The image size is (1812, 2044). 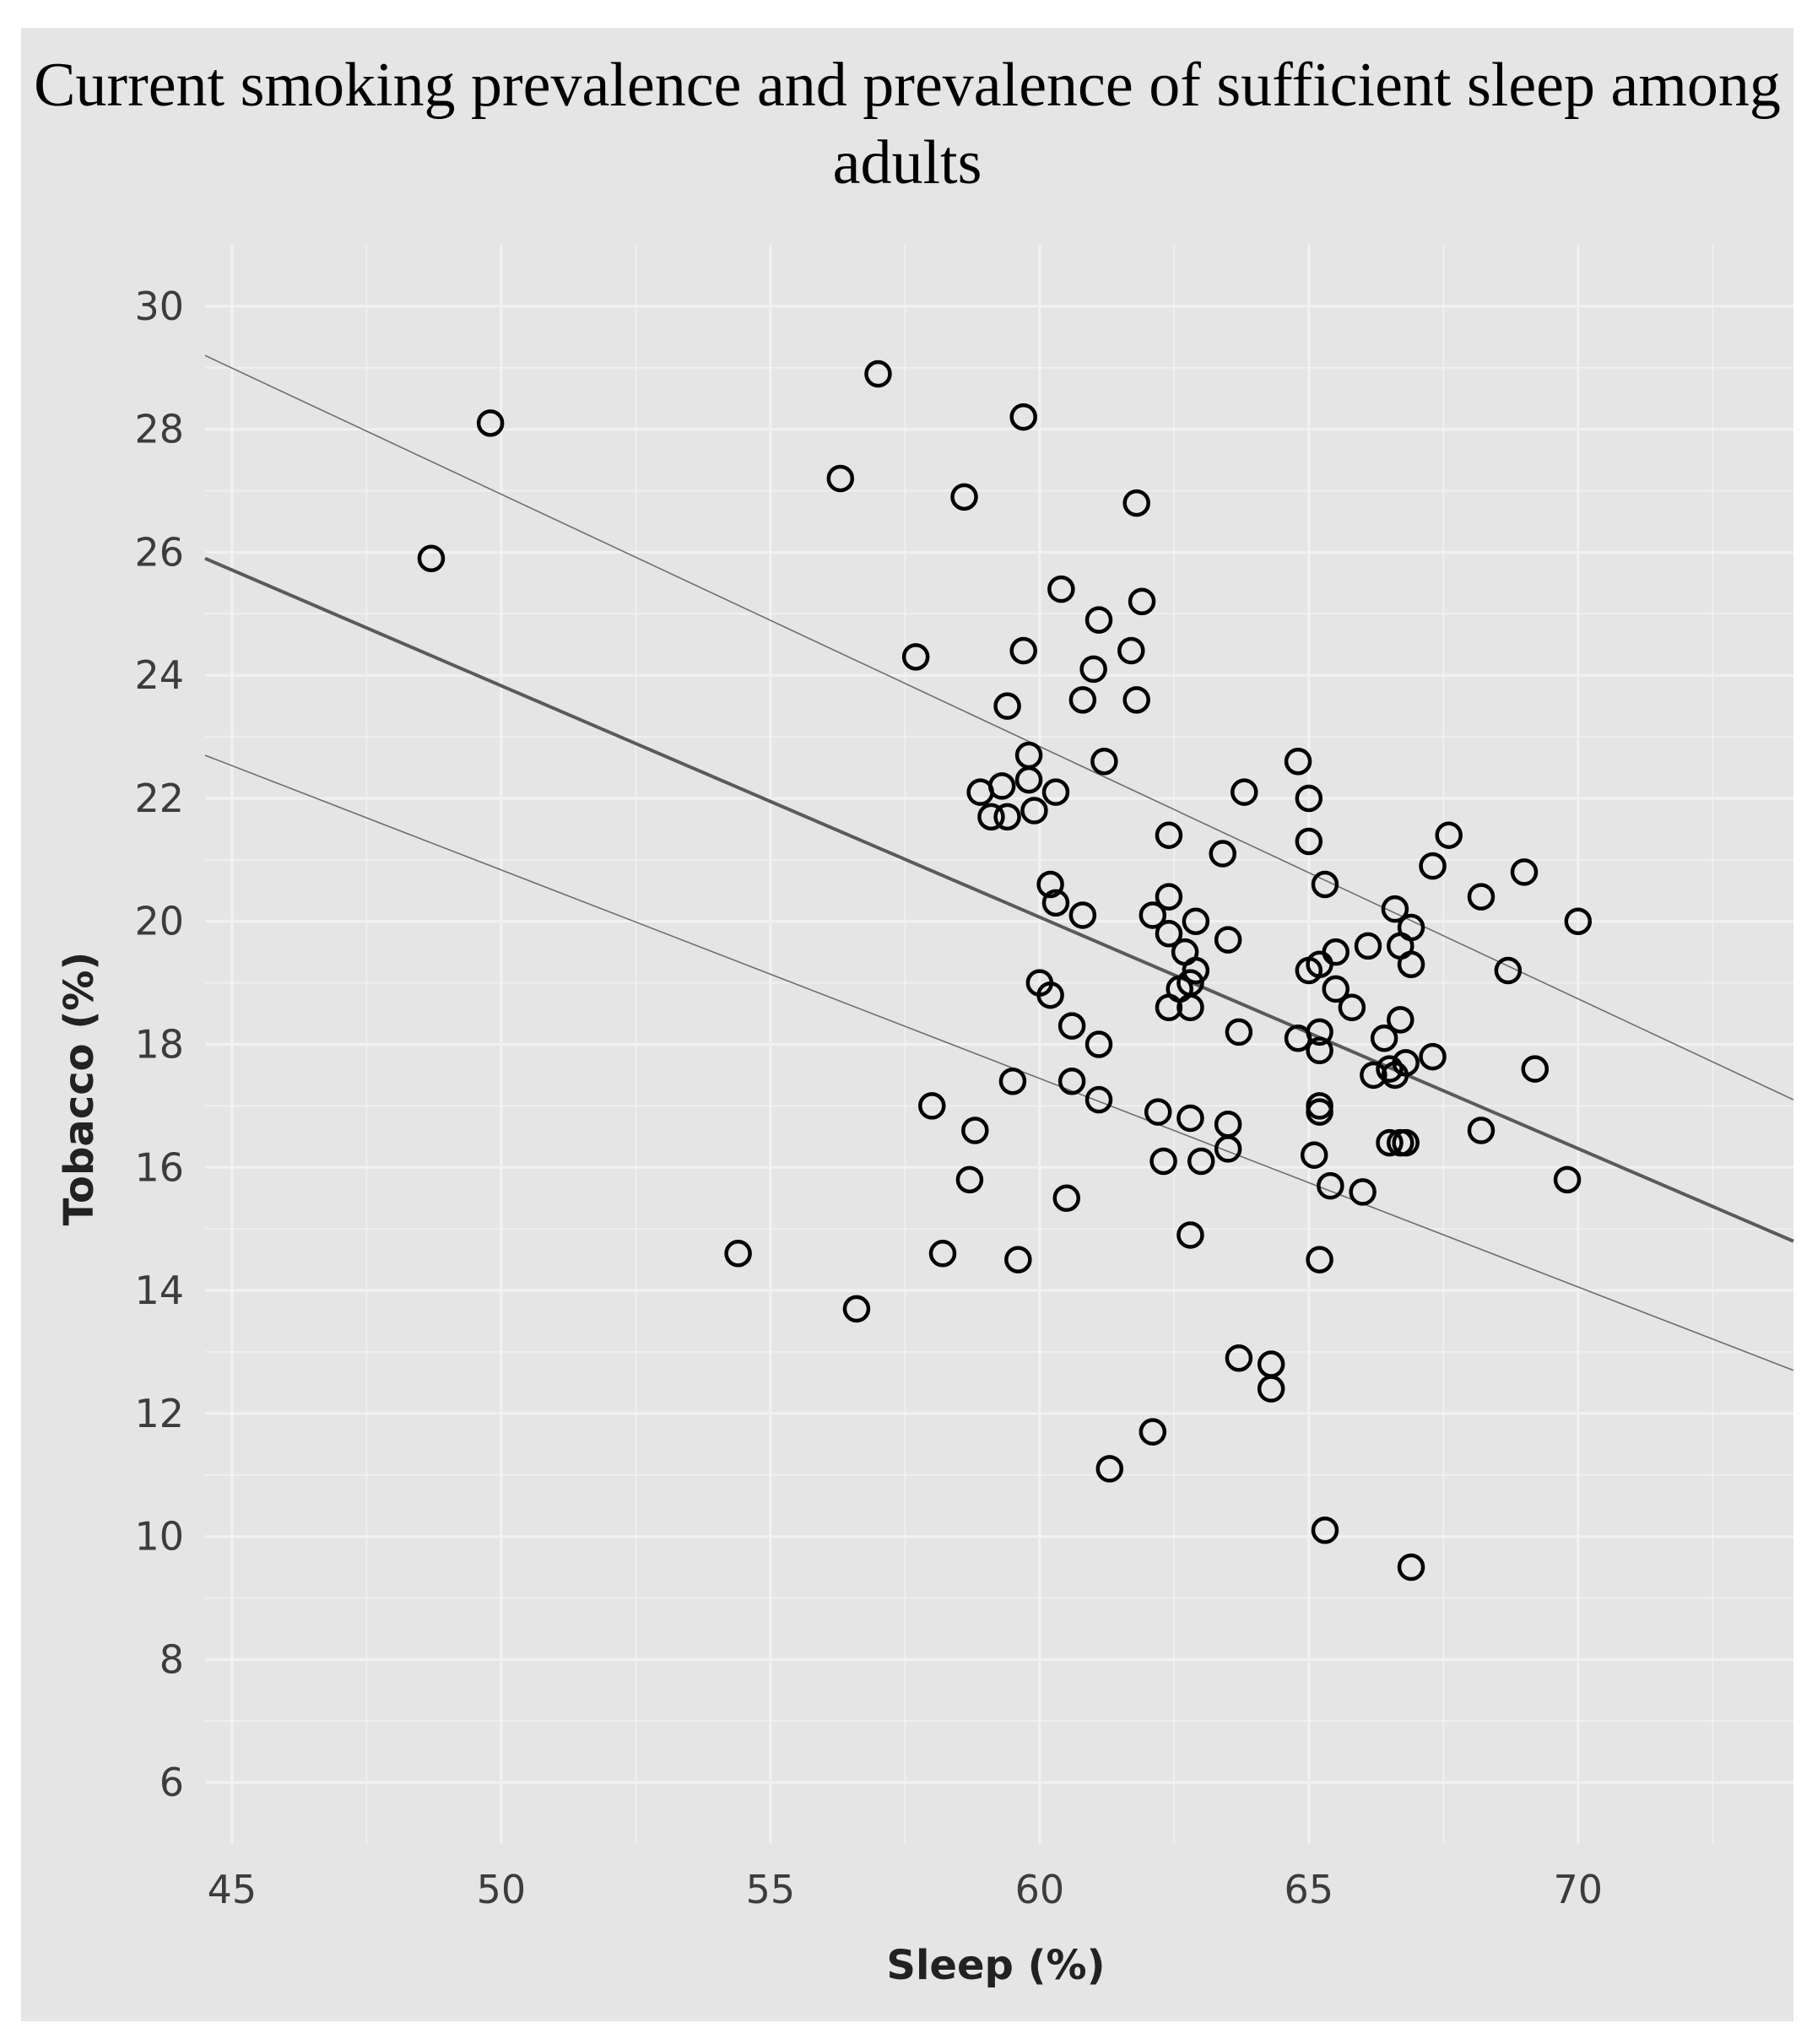 I want to click on y-tick-label: 26, so click(x=159, y=552).